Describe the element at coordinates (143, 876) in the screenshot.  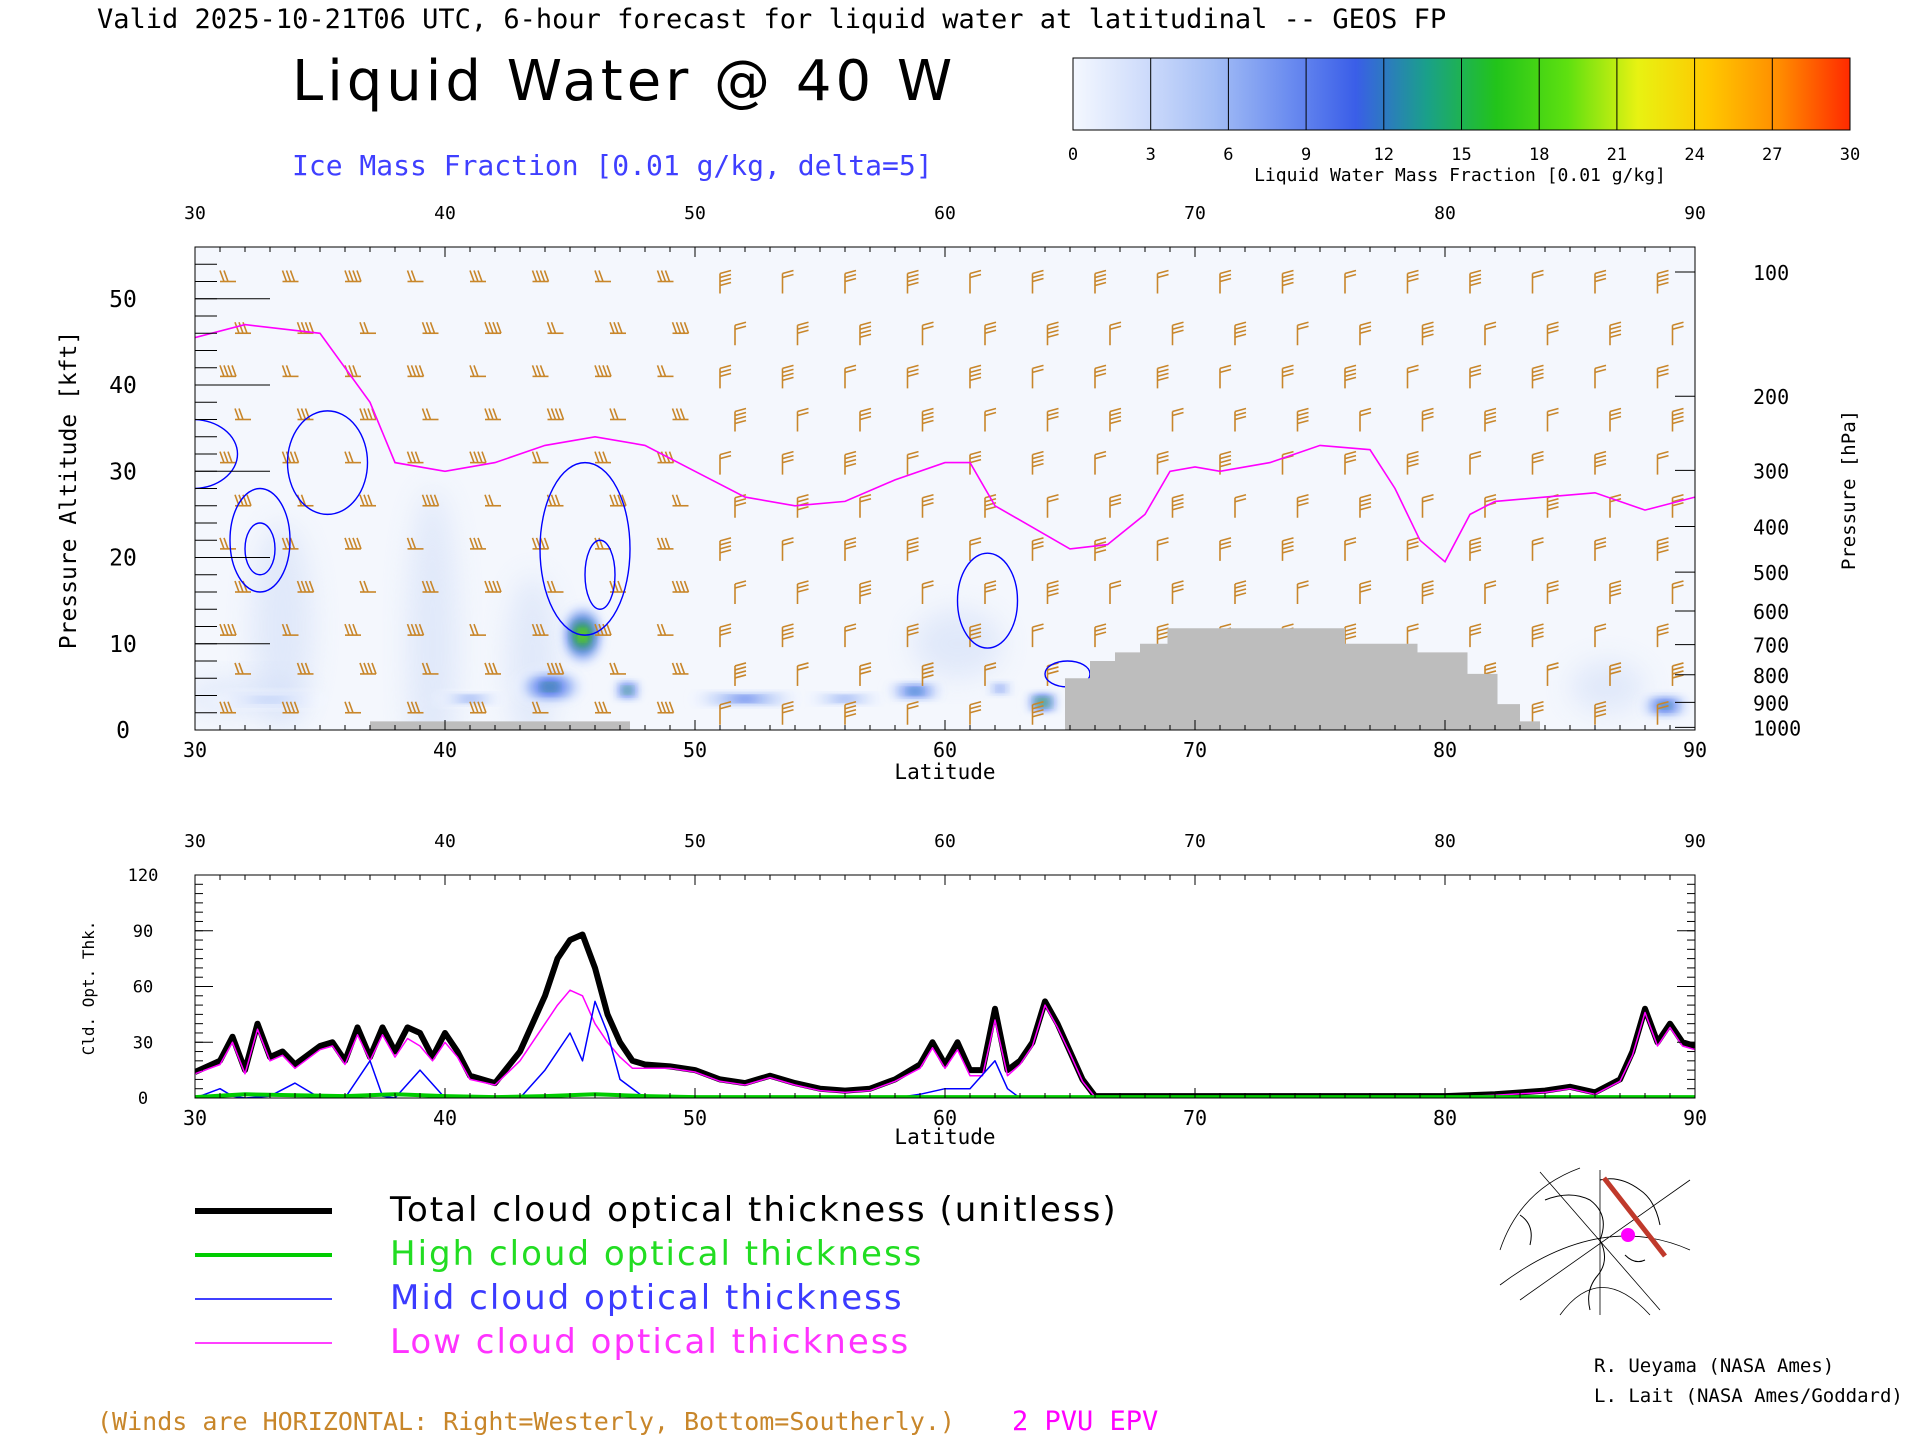
I see `bottom-y-tick-label: 120` at that location.